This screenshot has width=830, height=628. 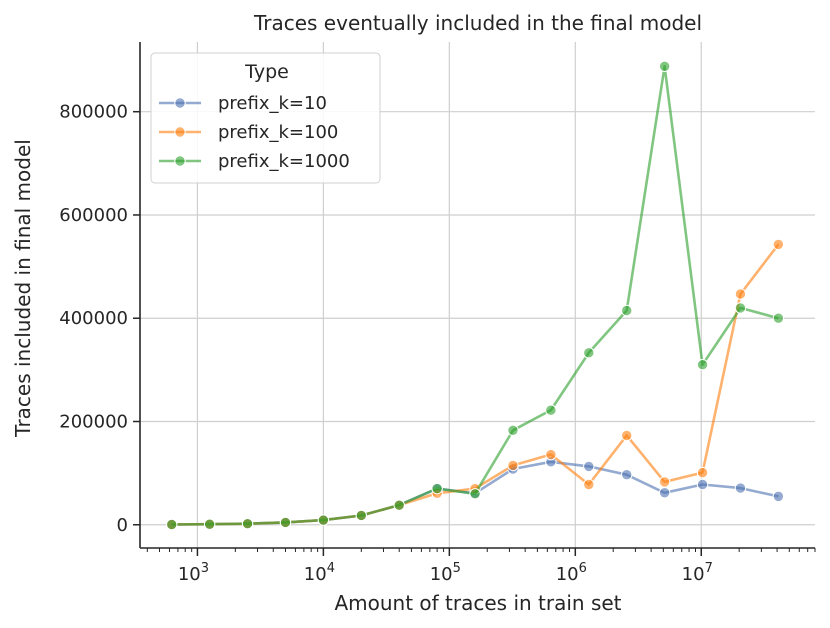 What do you see at coordinates (445, 573) in the screenshot?
I see `x-tick-label: 10⁵` at bounding box center [445, 573].